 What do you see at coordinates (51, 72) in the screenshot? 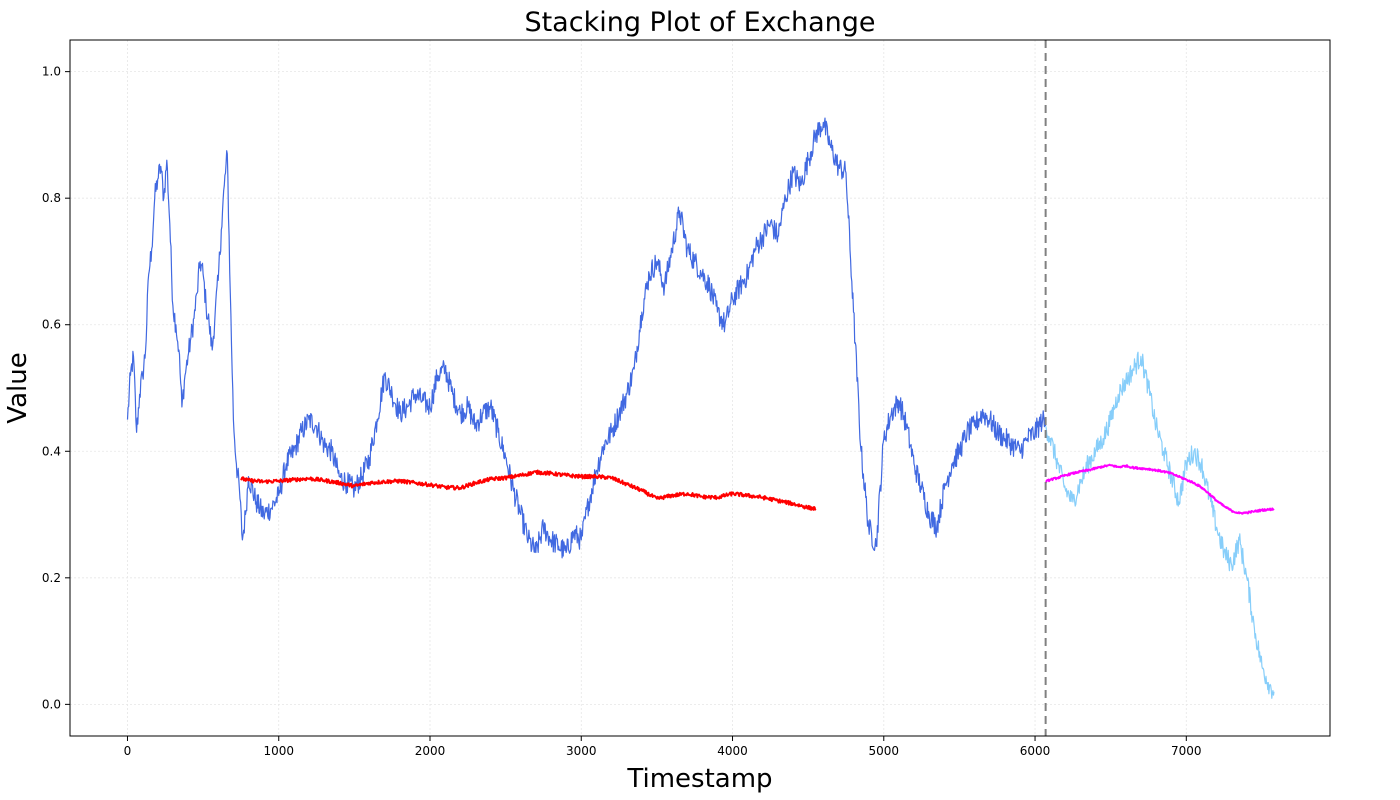
I see `y-tick-label: 1.0` at bounding box center [51, 72].